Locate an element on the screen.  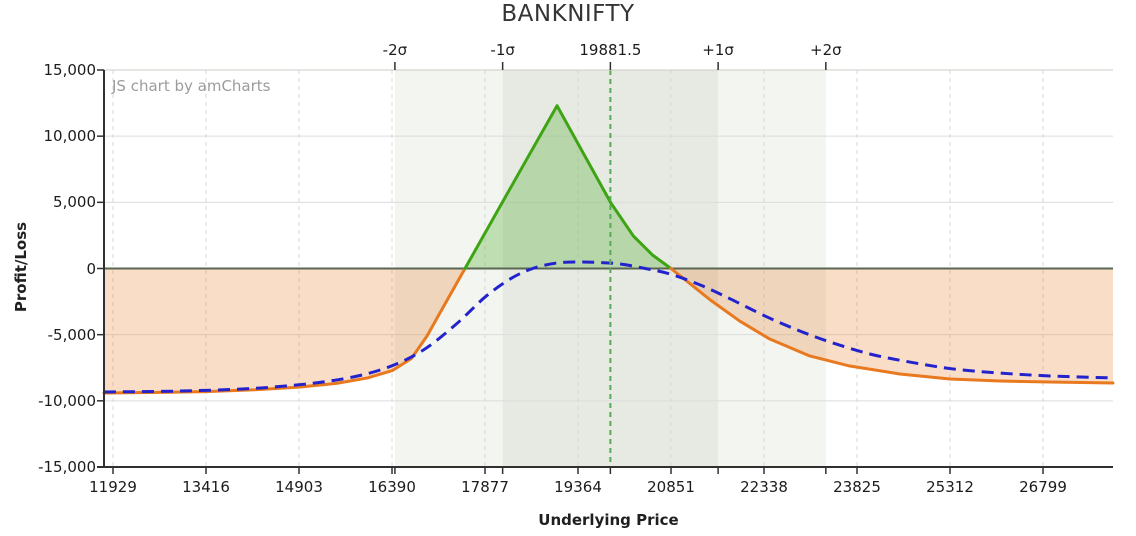
amcharts-watermark-link: JS chart by amCharts is located at coordinates (191, 86).